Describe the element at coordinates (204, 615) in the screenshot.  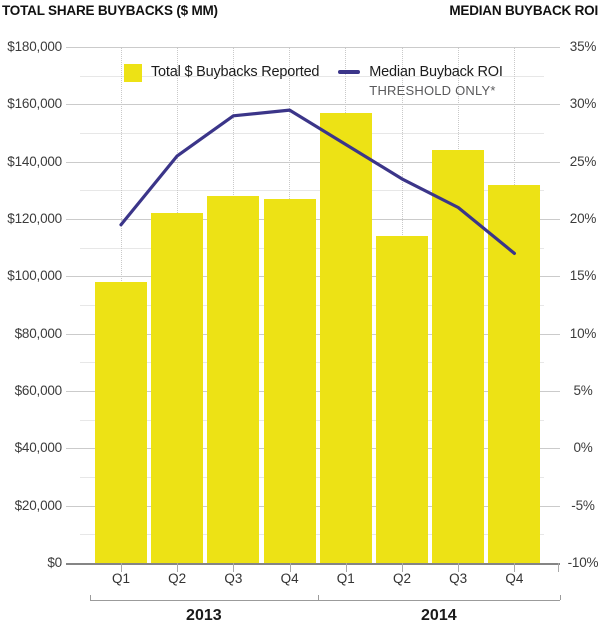
I see `year-label: 2013` at that location.